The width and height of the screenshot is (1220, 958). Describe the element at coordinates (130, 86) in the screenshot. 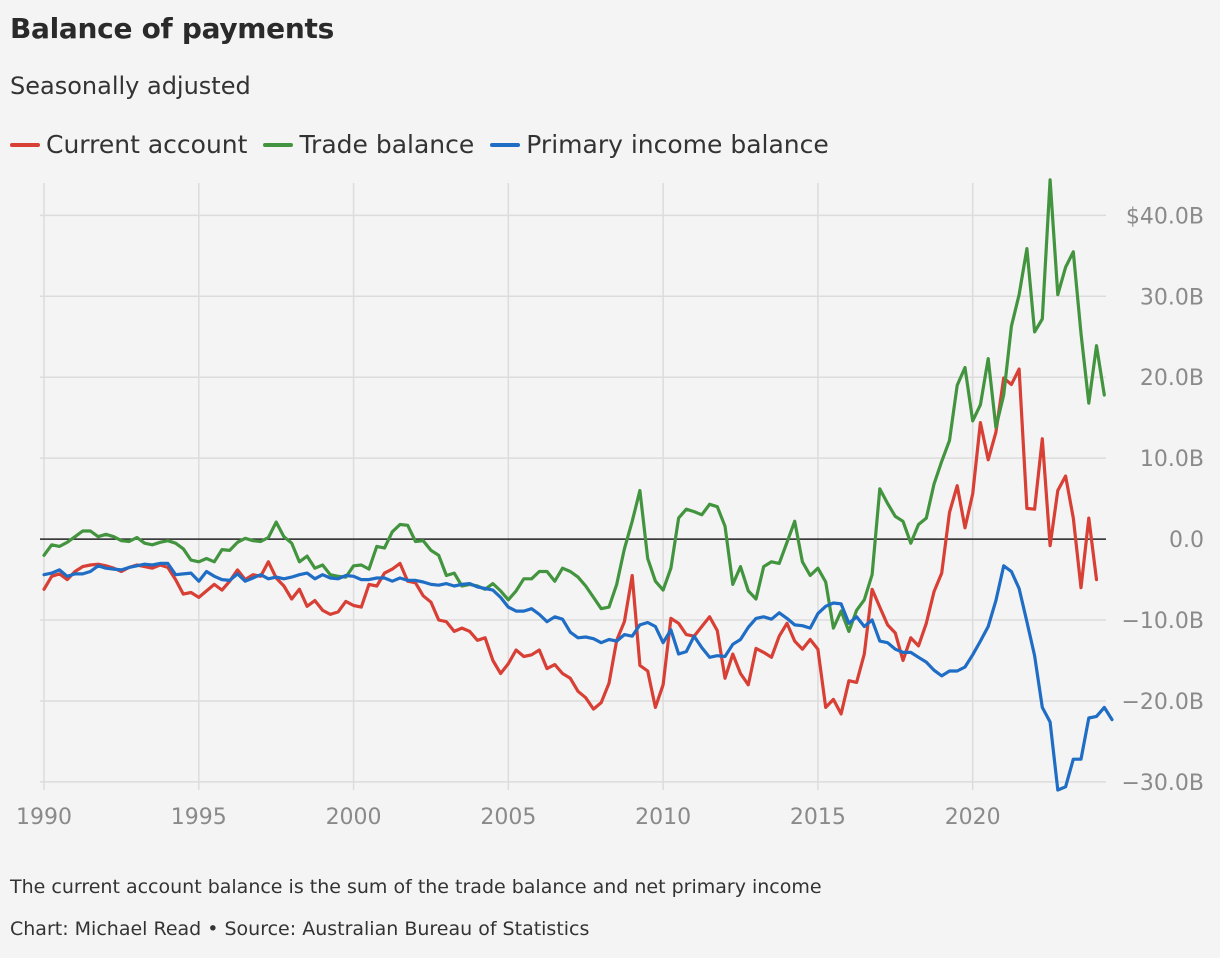

I see `chart-subtitle: Seasonally adjusted` at that location.